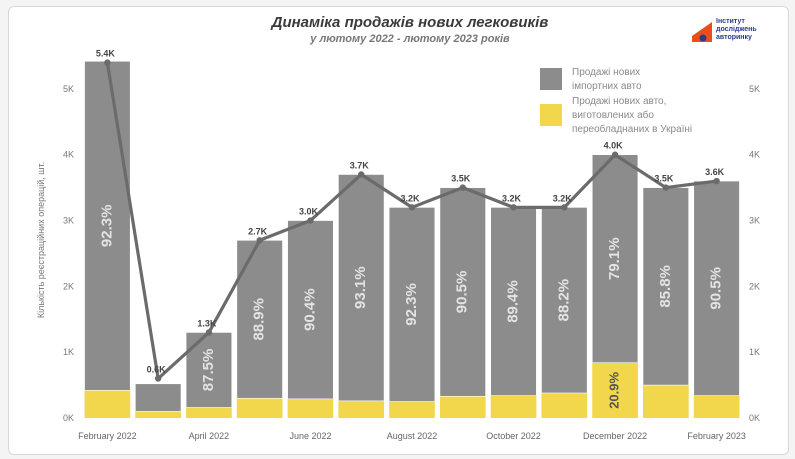  Describe the element at coordinates (632, 129) in the screenshot. I see `legend-label-domestic-3: переобладнаних в Україні` at that location.